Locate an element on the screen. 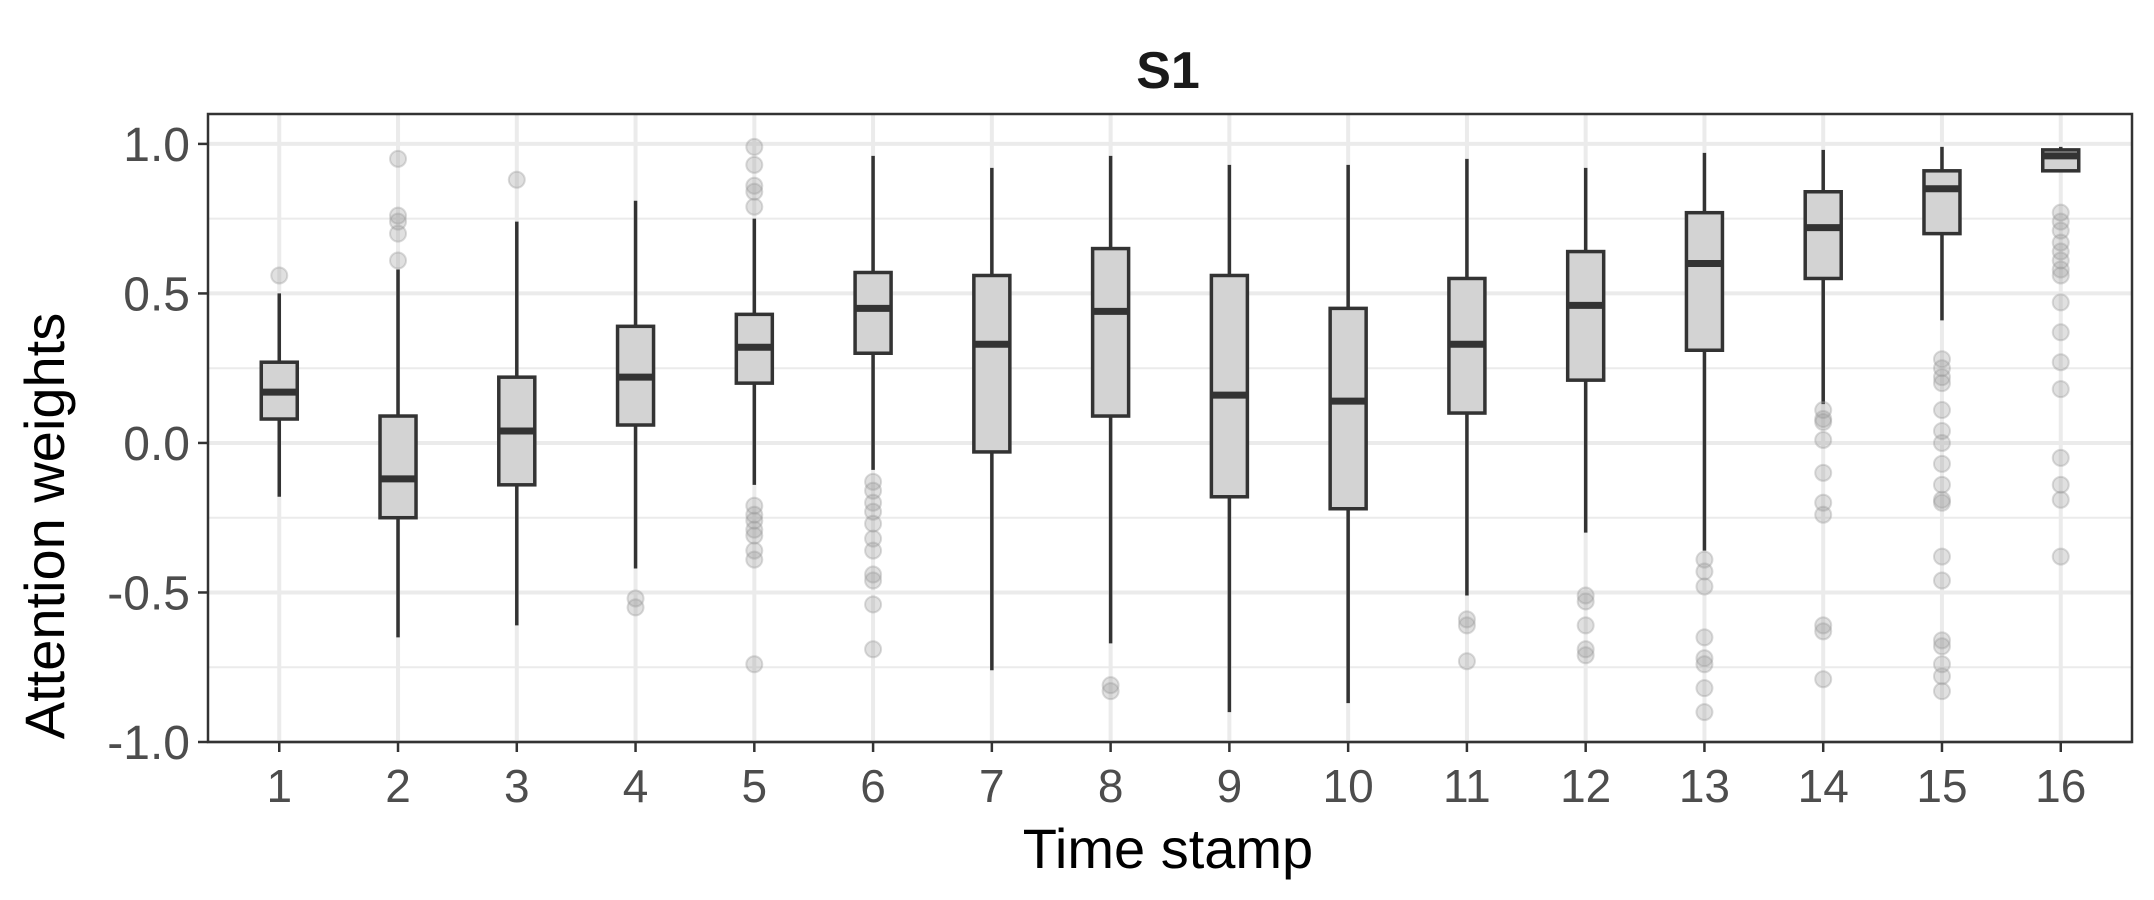 The height and width of the screenshot is (900, 2154). y-tick-label: -1.0 is located at coordinates (148, 743).